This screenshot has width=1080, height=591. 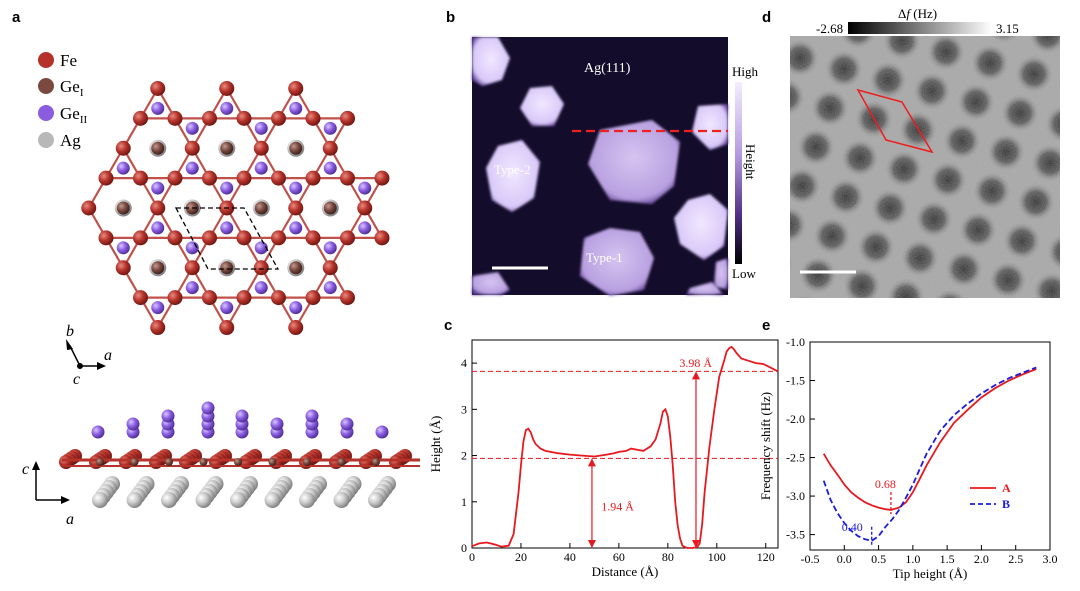 What do you see at coordinates (795, 381) in the screenshot?
I see `y-tick-label: -1.5` at bounding box center [795, 381].